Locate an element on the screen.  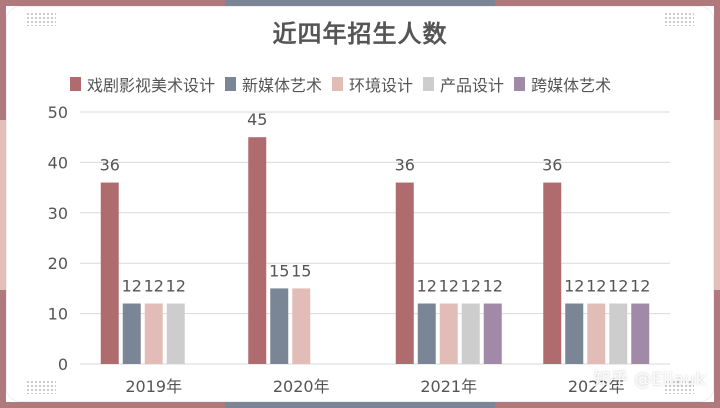
y-tick-label: 30 is located at coordinates (58, 213).